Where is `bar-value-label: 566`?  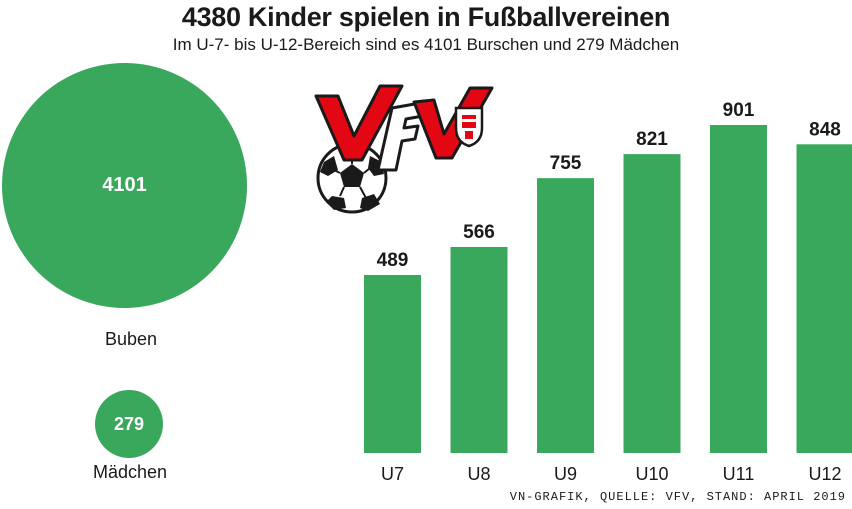 bar-value-label: 566 is located at coordinates (479, 232).